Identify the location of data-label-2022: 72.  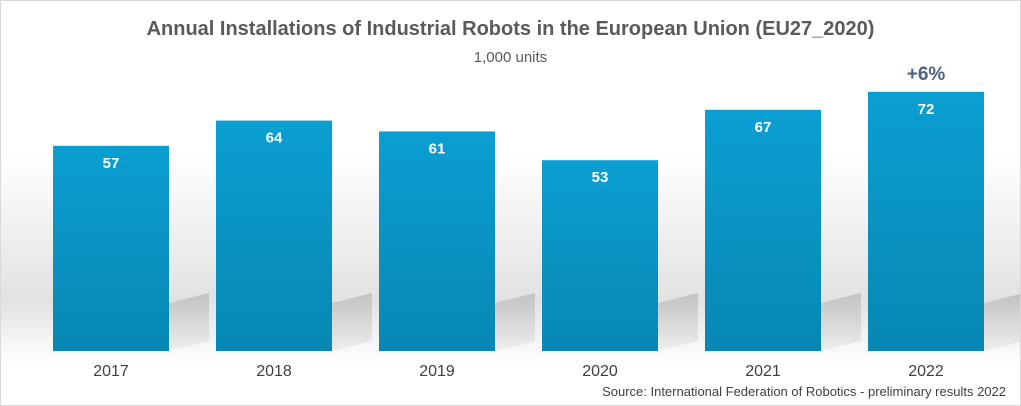
(926, 109).